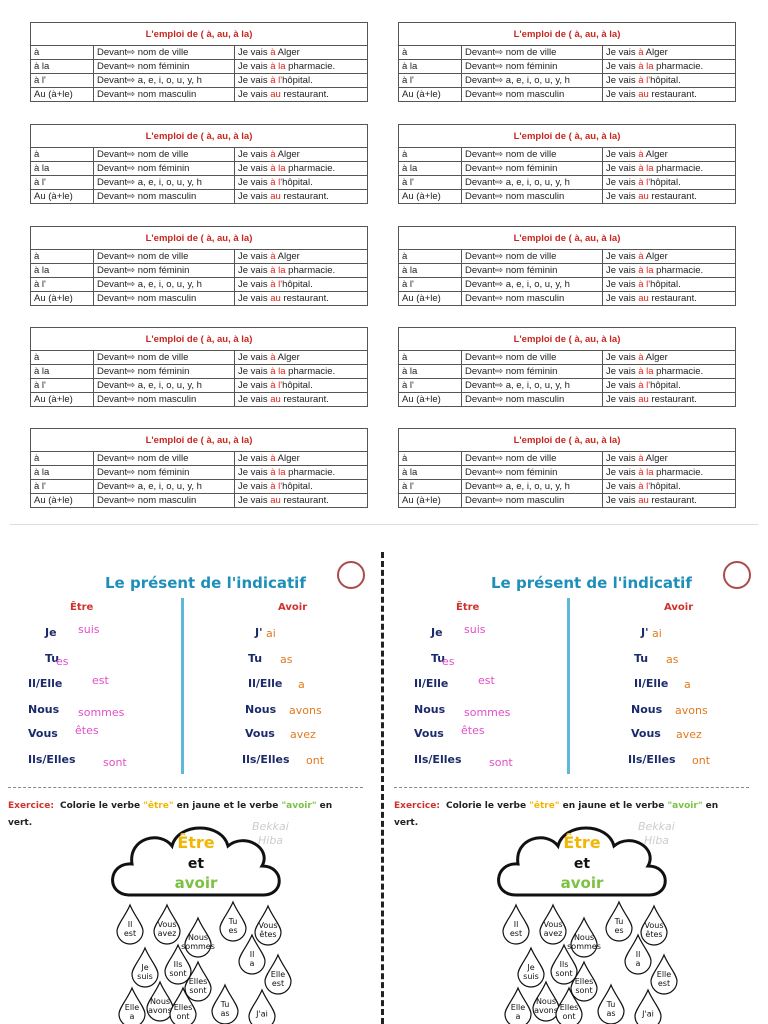 Image resolution: width=768 pixels, height=1024 pixels. I want to click on exercise-text: "être", so click(158, 806).